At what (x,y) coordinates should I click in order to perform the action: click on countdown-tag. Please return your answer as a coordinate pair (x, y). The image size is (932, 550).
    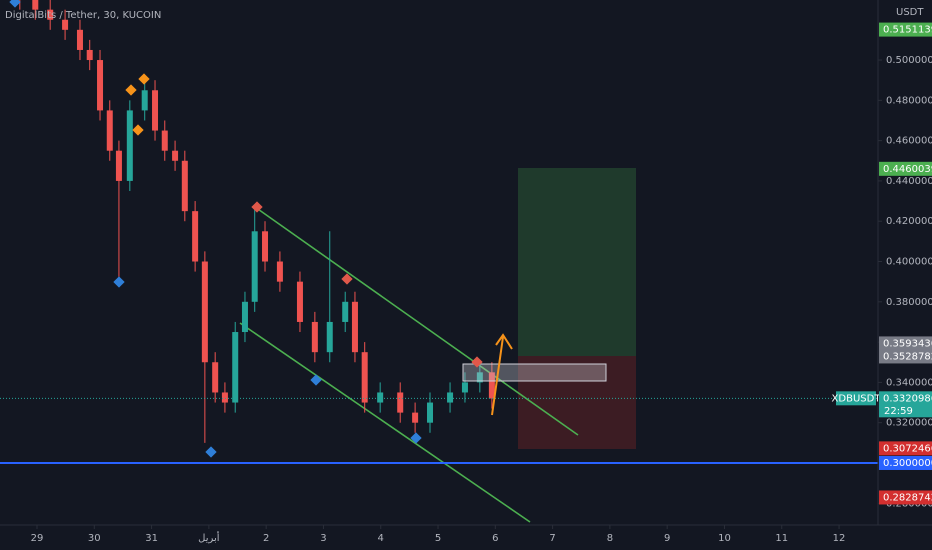
    Looking at the image, I should click on (905, 411).